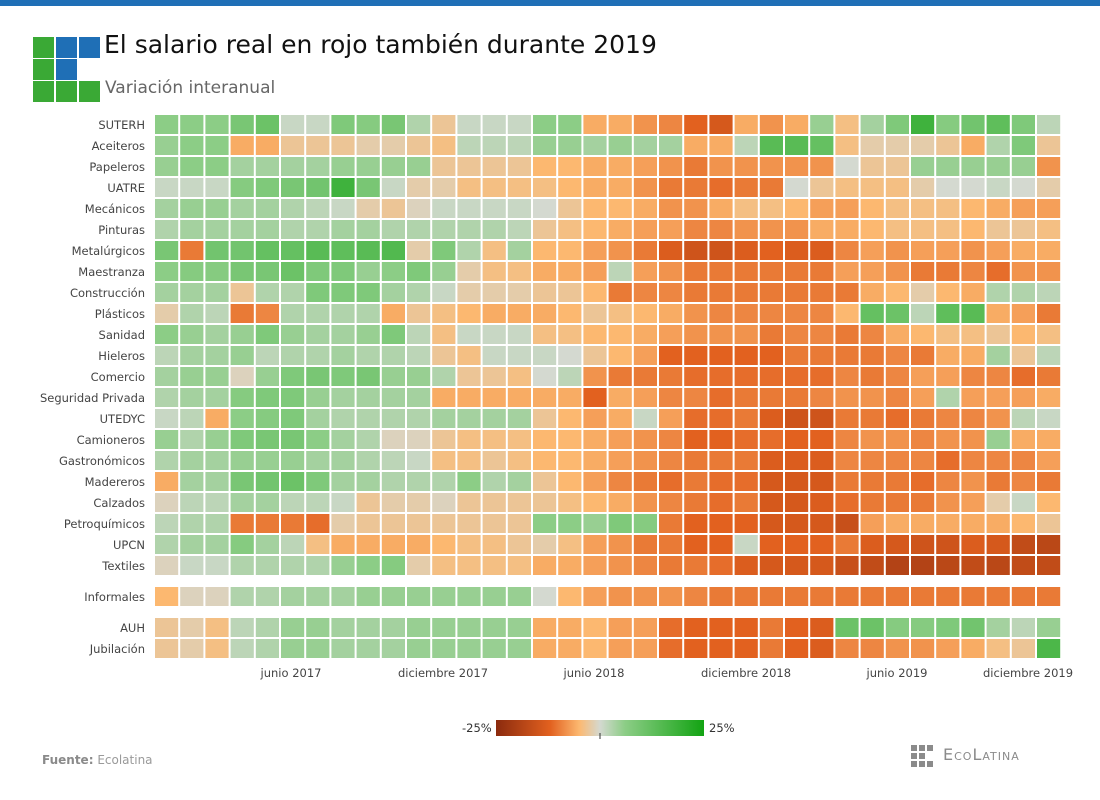 This screenshot has height=800, width=1100. I want to click on row-label: Seguridad Privada, so click(92, 398).